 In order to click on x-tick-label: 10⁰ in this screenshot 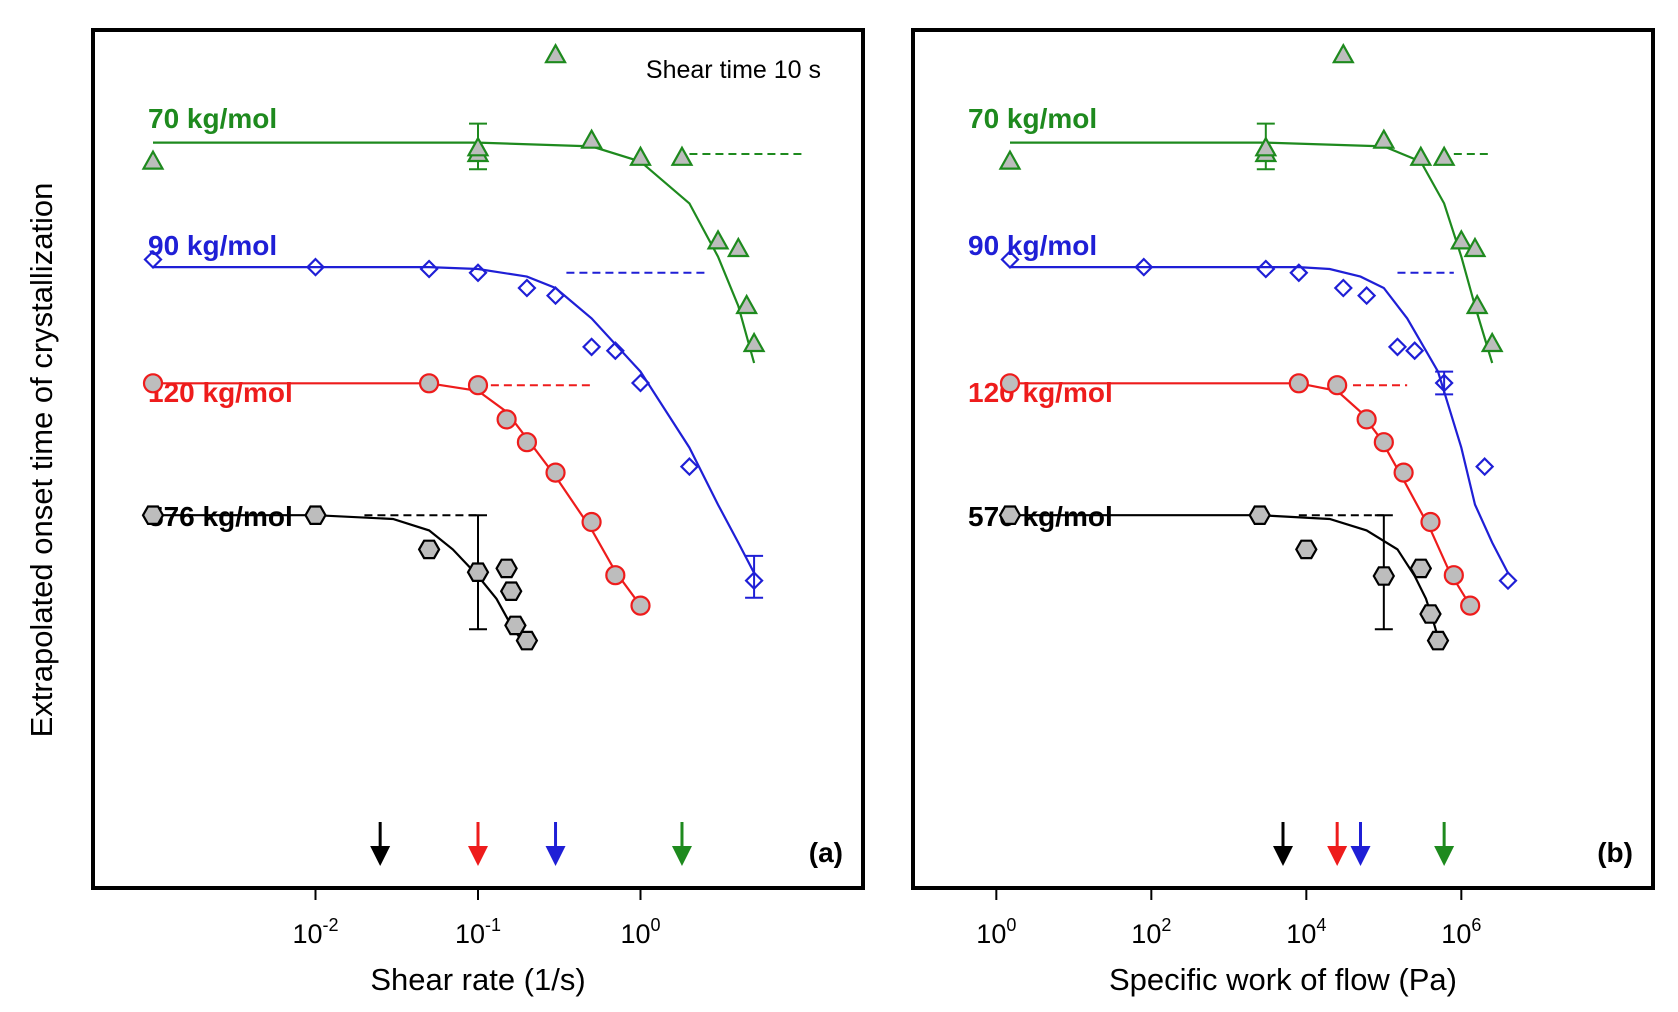, I will do `click(640, 932)`.